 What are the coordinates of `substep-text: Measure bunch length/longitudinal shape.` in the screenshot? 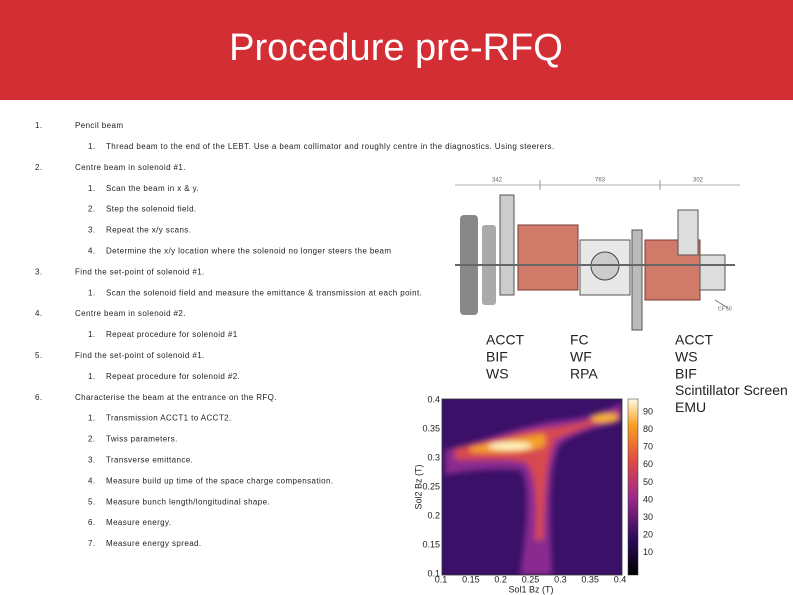 It's located at (188, 501).